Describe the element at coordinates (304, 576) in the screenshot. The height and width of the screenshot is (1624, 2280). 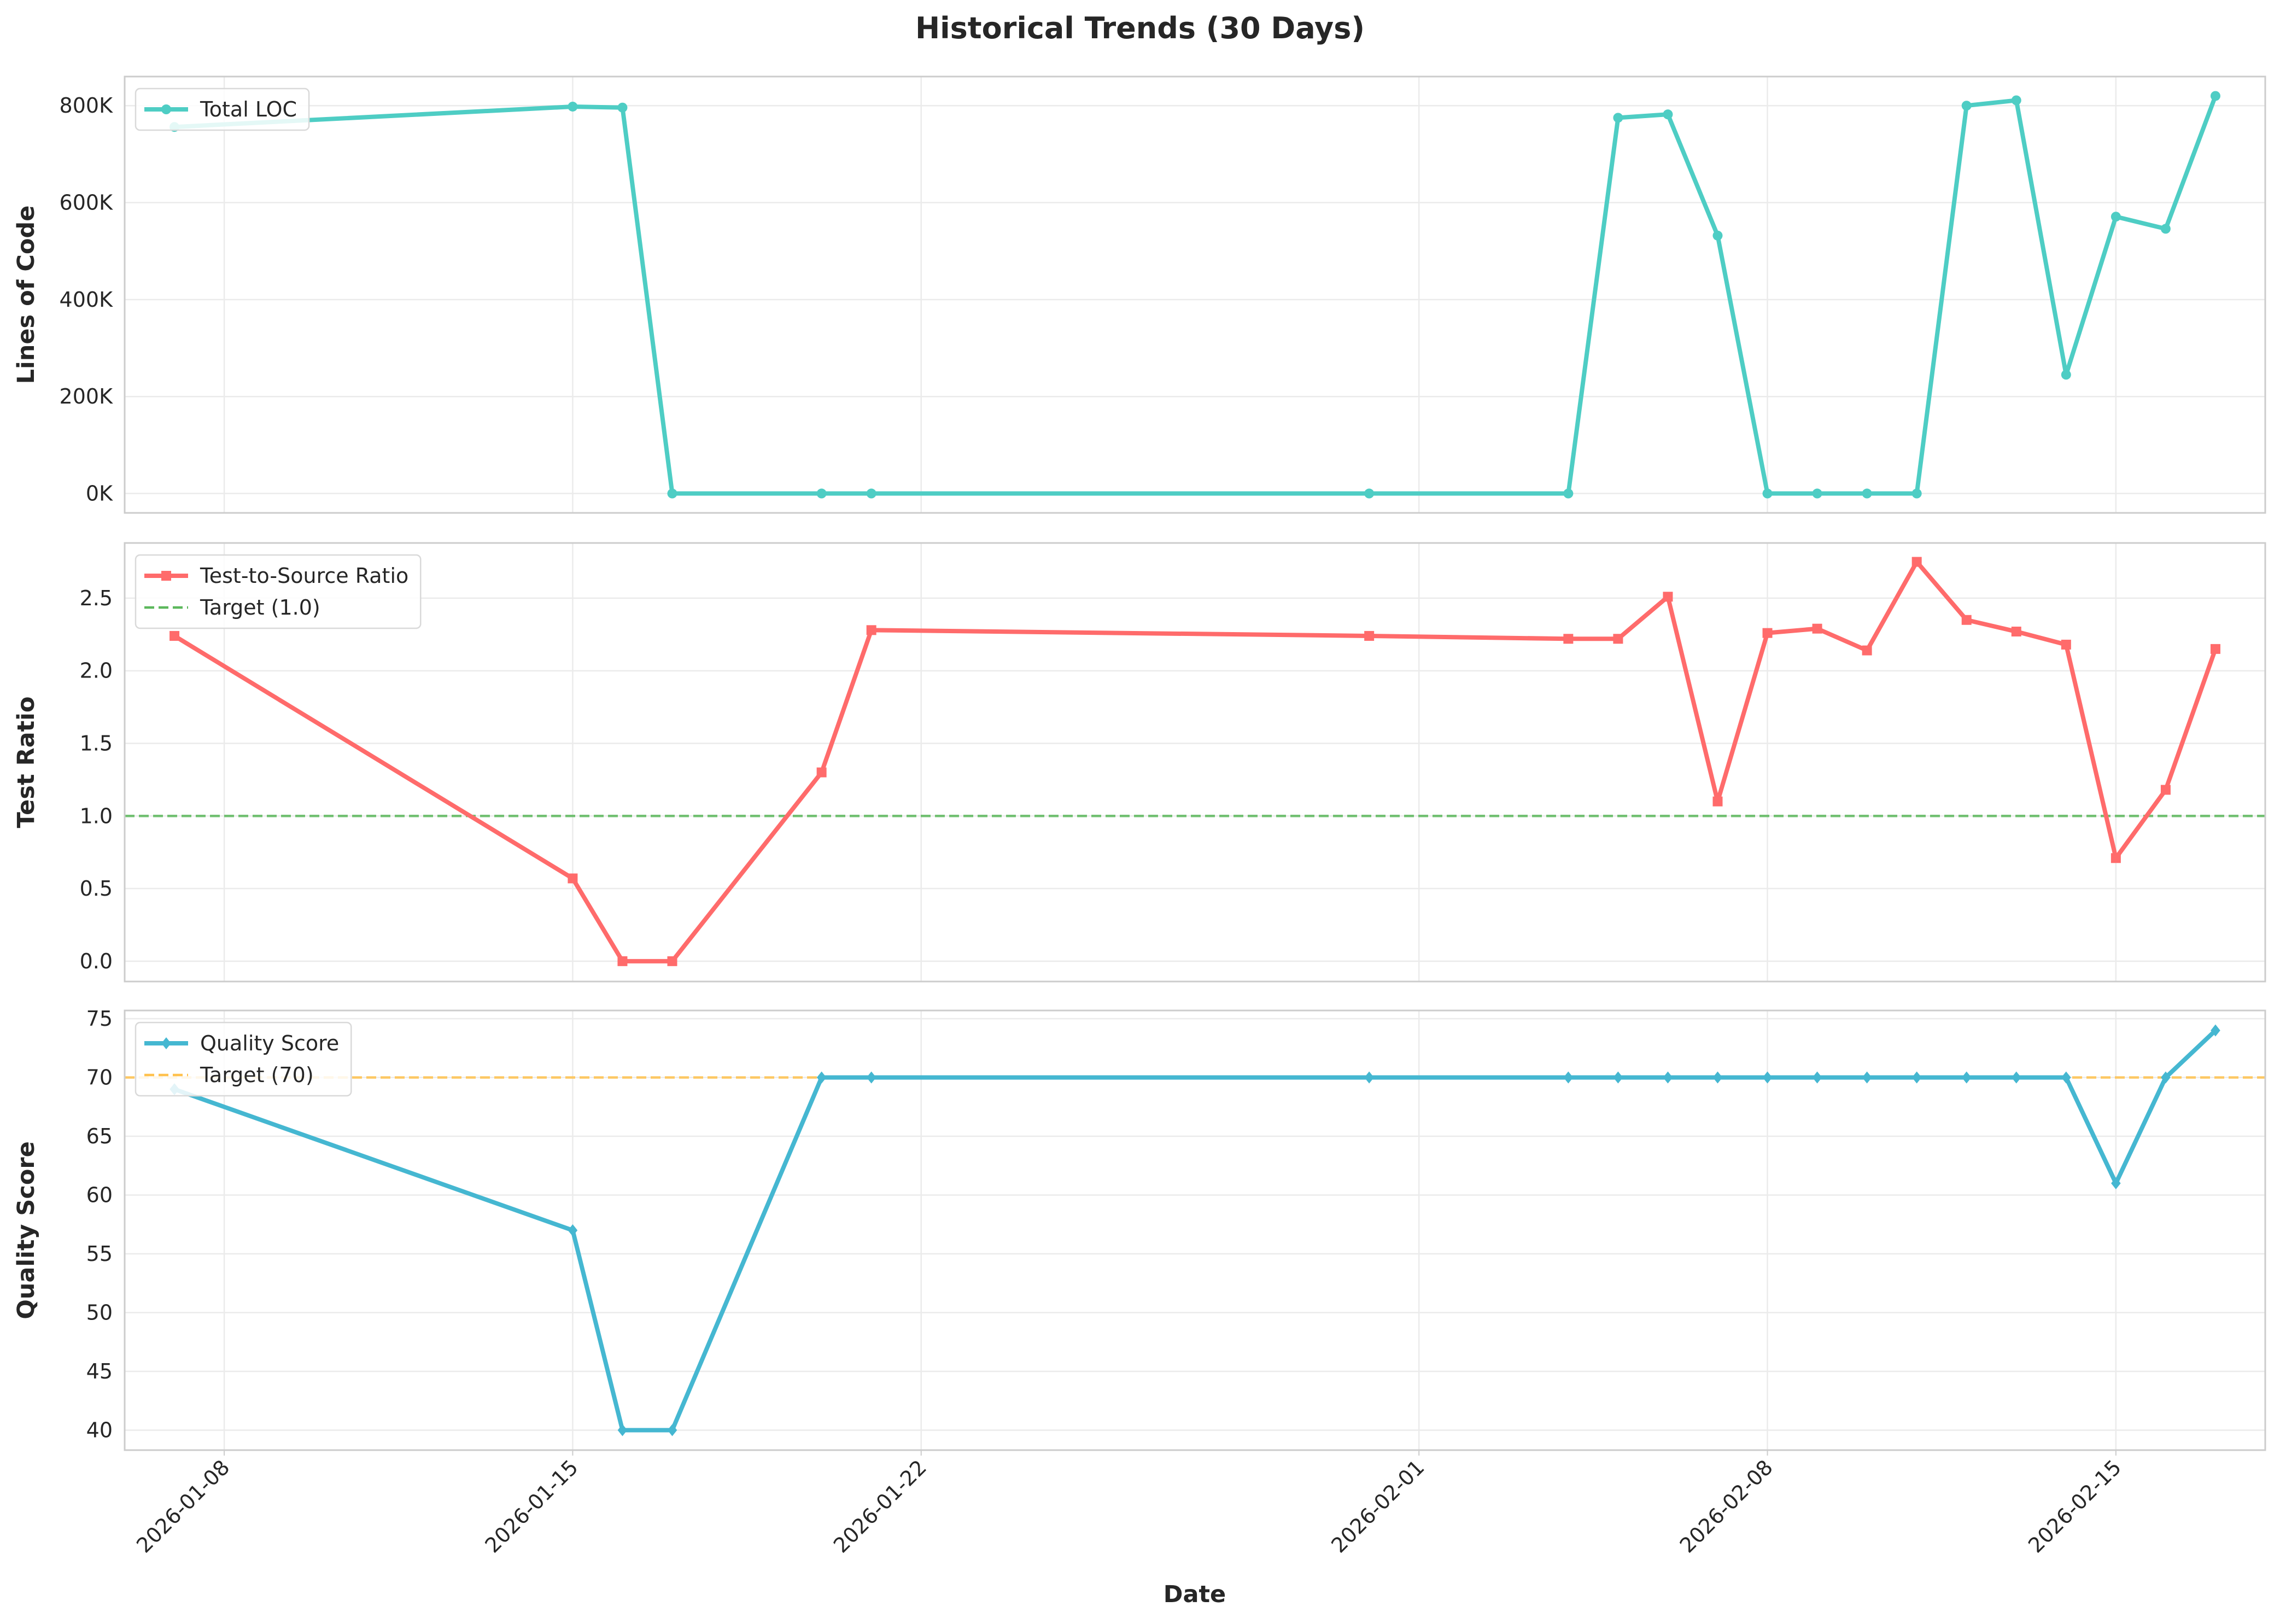
I see `legend-label: Test-to-Source Ratio` at that location.